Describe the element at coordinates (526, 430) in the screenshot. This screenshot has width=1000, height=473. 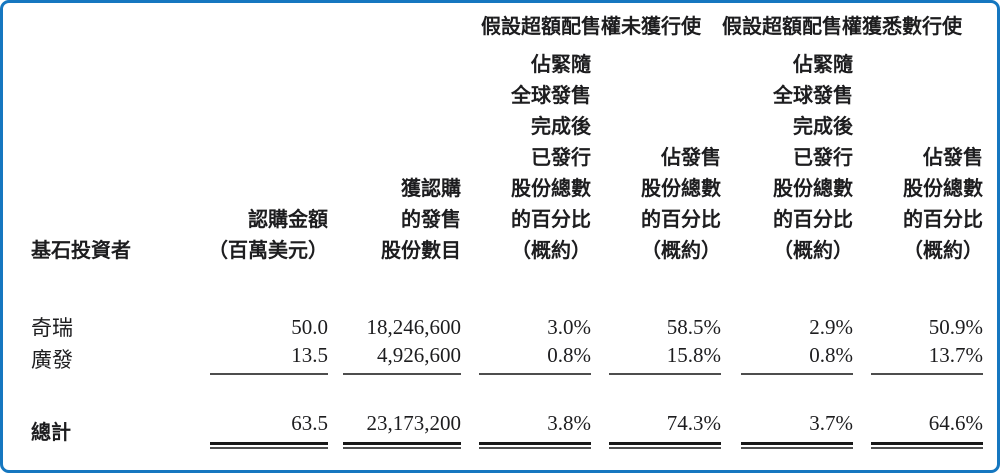
I see `cell-total-pct-issued-no-oa: 3.8%` at that location.